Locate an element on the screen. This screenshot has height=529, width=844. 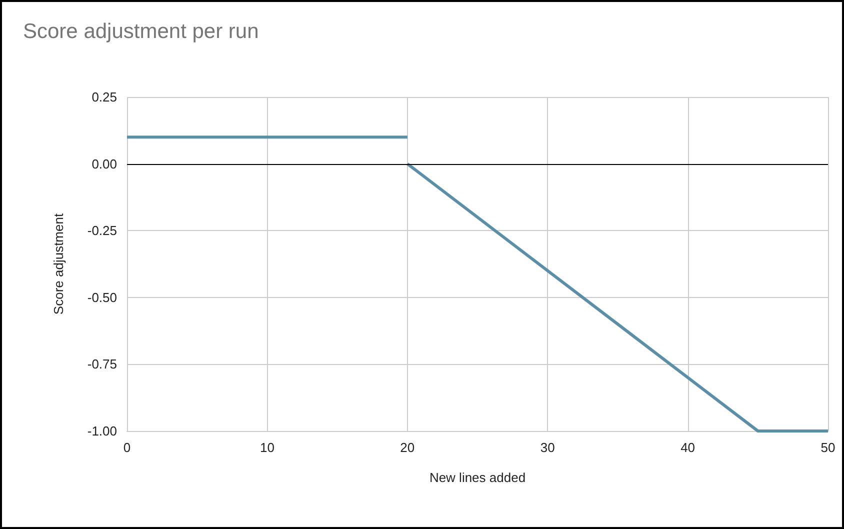
x-tick-label: 40 is located at coordinates (688, 447).